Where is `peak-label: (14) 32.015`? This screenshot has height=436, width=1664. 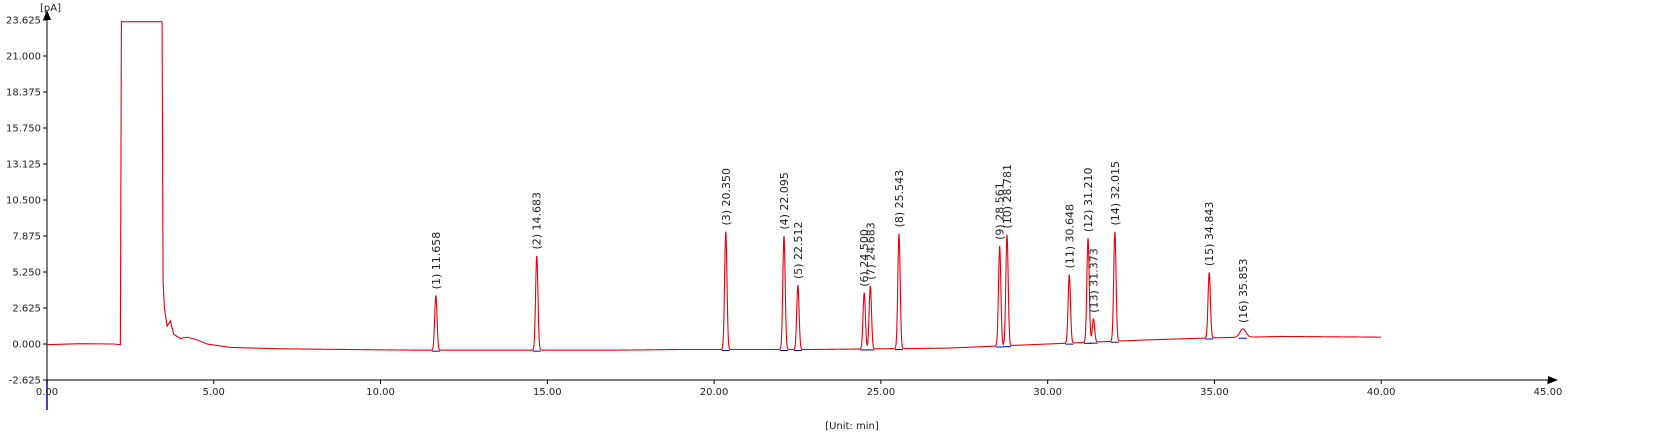
peak-label: (14) 32.015 is located at coordinates (1115, 193).